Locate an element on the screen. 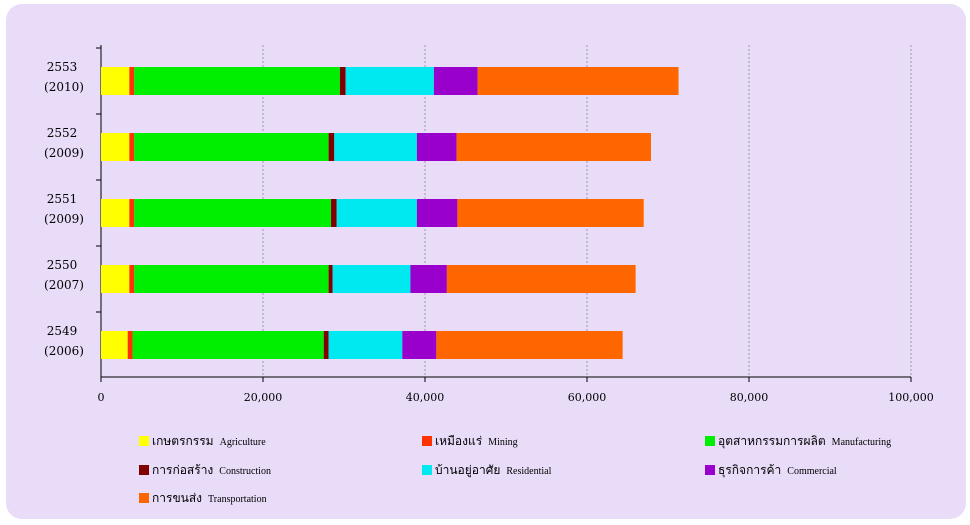 The height and width of the screenshot is (525, 970). legend-label-english: Mining is located at coordinates (502, 442).